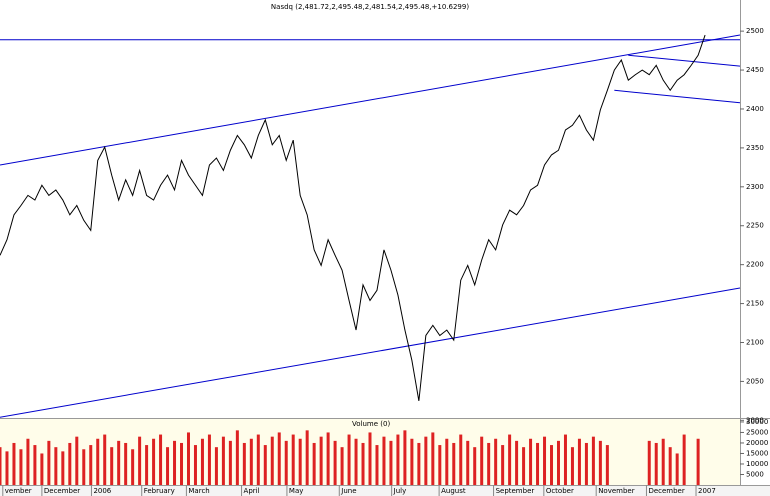  Describe the element at coordinates (616, 491) in the screenshot. I see `x-tick-label: November` at that location.